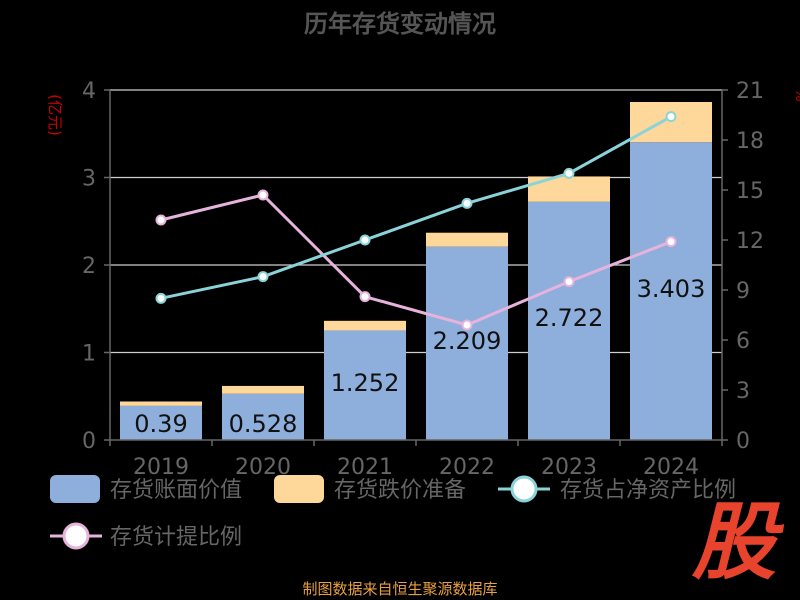 The width and height of the screenshot is (800, 600). Describe the element at coordinates (743, 391) in the screenshot. I see `right-tick-label: 3` at that location.